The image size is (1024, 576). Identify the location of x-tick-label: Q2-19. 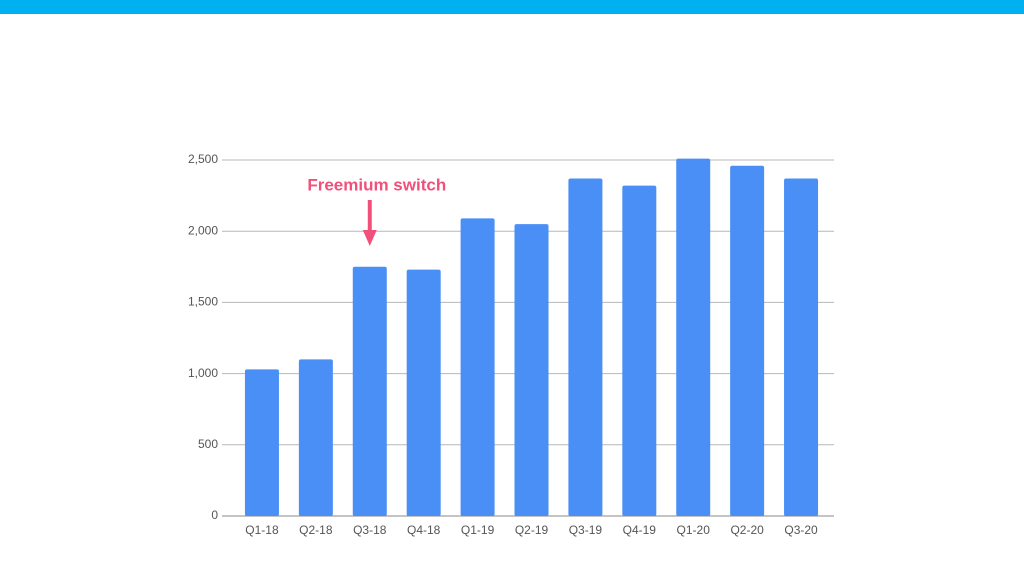
(532, 530).